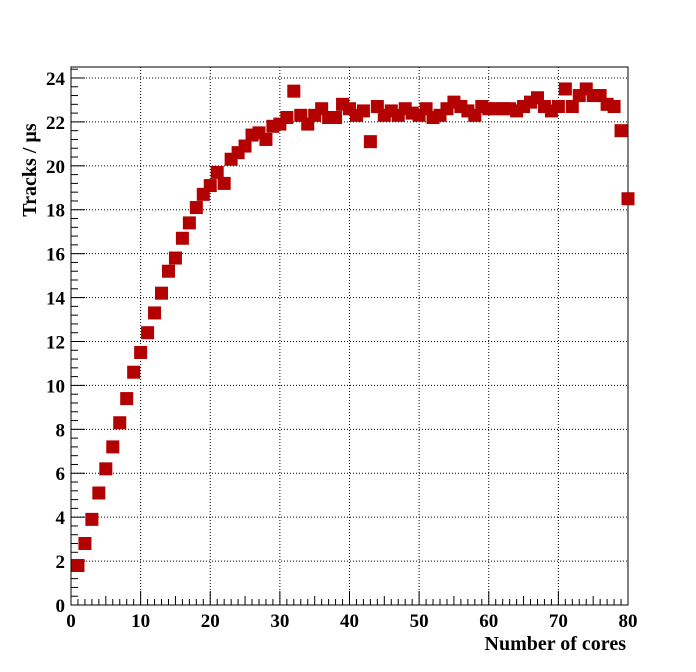  Describe the element at coordinates (55, 386) in the screenshot. I see `y-tick-label: 10` at that location.